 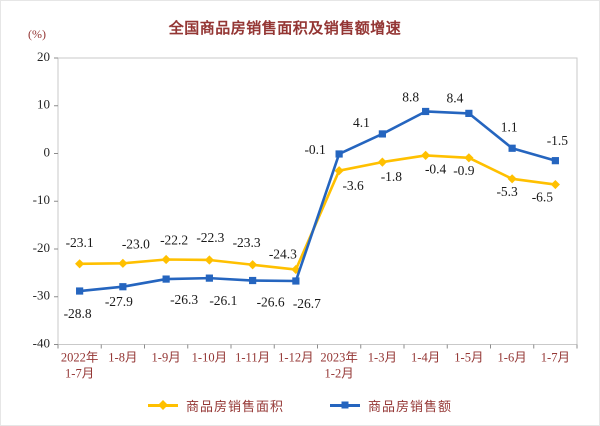 I want to click on x-tick-label: 1-4月, so click(x=425, y=358).